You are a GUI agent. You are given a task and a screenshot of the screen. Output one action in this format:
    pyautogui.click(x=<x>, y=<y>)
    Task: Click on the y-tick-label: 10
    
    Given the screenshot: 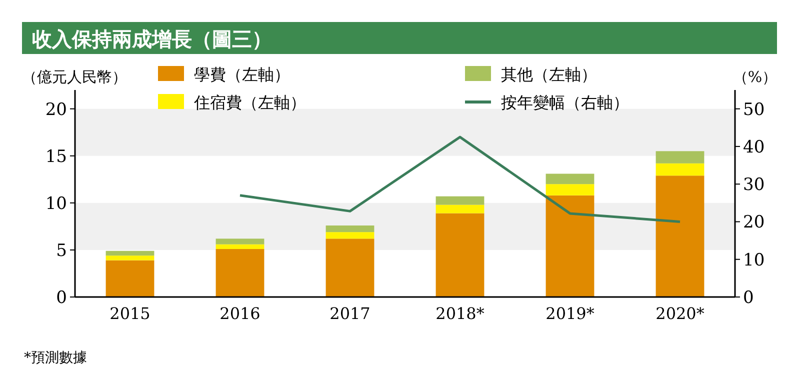 What is the action you would take?
    pyautogui.click(x=56, y=204)
    